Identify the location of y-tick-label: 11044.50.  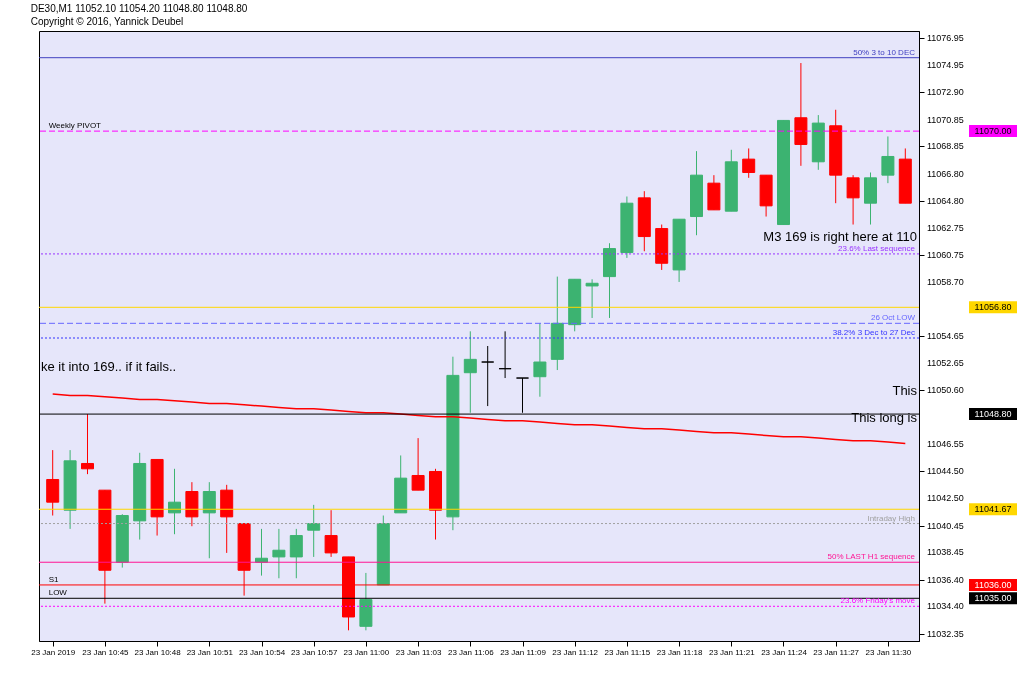
(945, 471).